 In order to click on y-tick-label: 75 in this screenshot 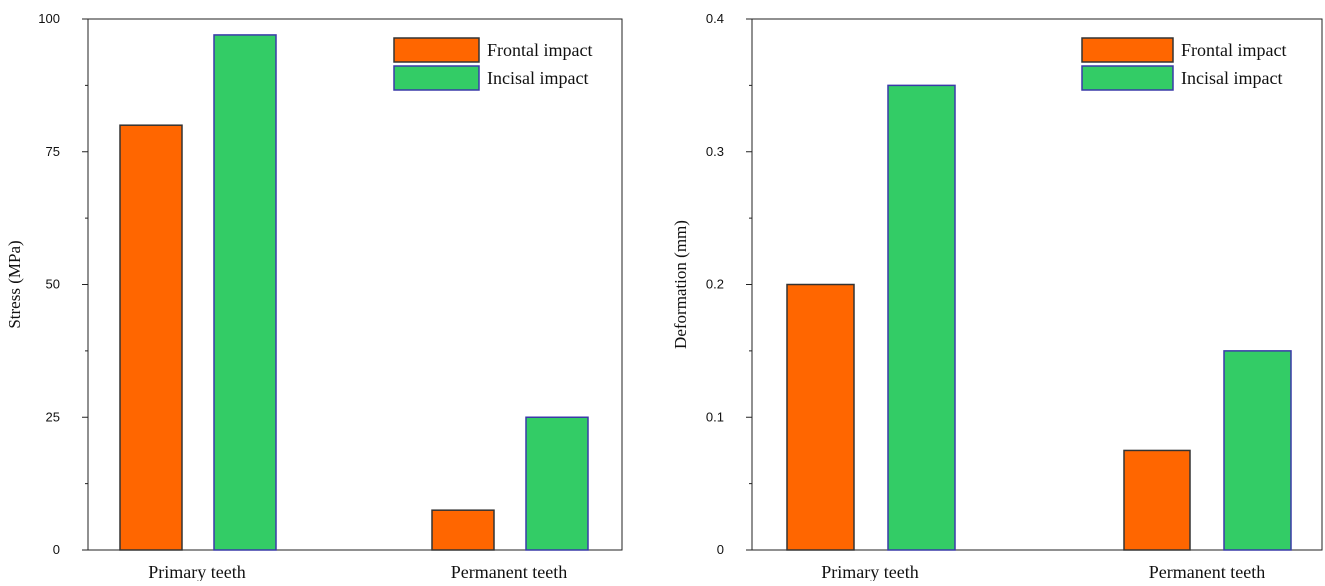, I will do `click(53, 151)`.